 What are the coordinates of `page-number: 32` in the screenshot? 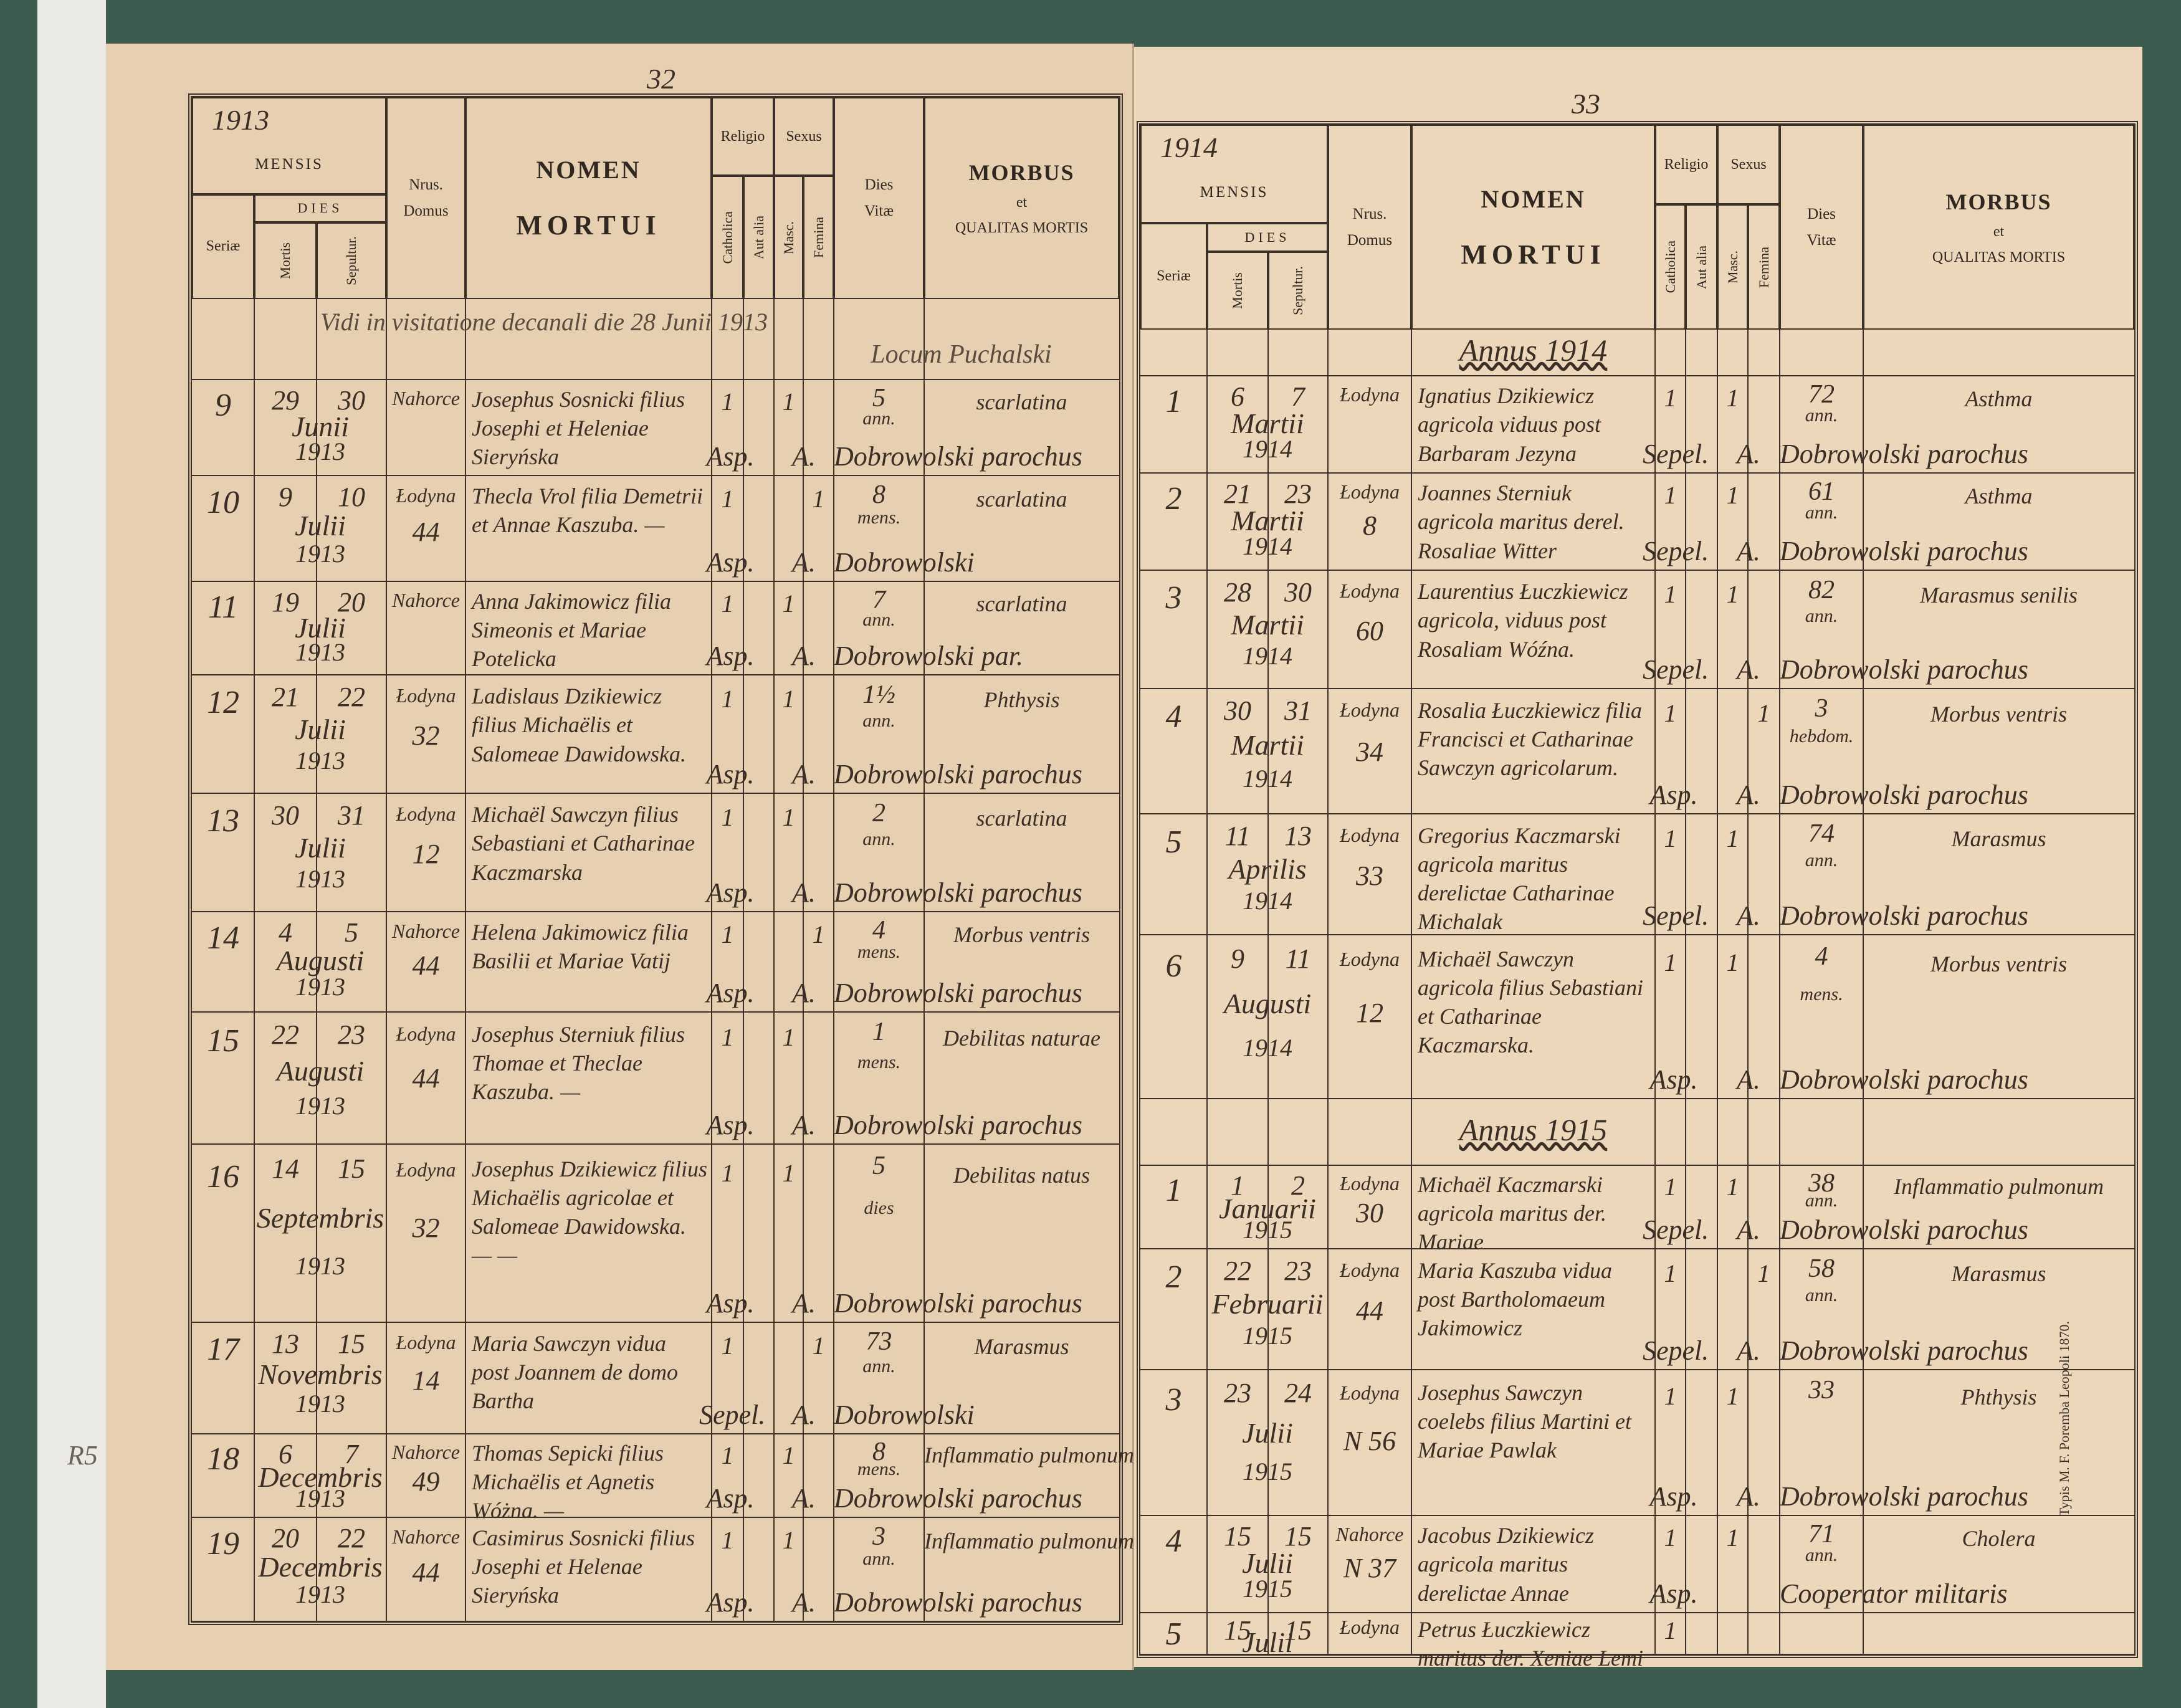 It's located at (661, 79).